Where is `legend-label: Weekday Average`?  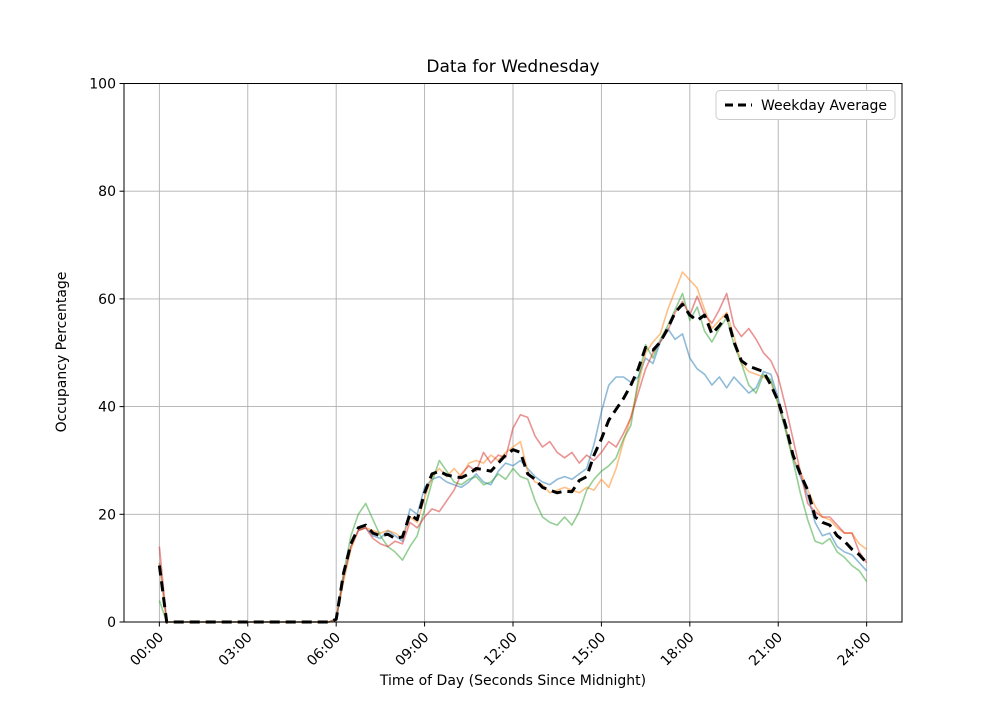 legend-label: Weekday Average is located at coordinates (824, 106).